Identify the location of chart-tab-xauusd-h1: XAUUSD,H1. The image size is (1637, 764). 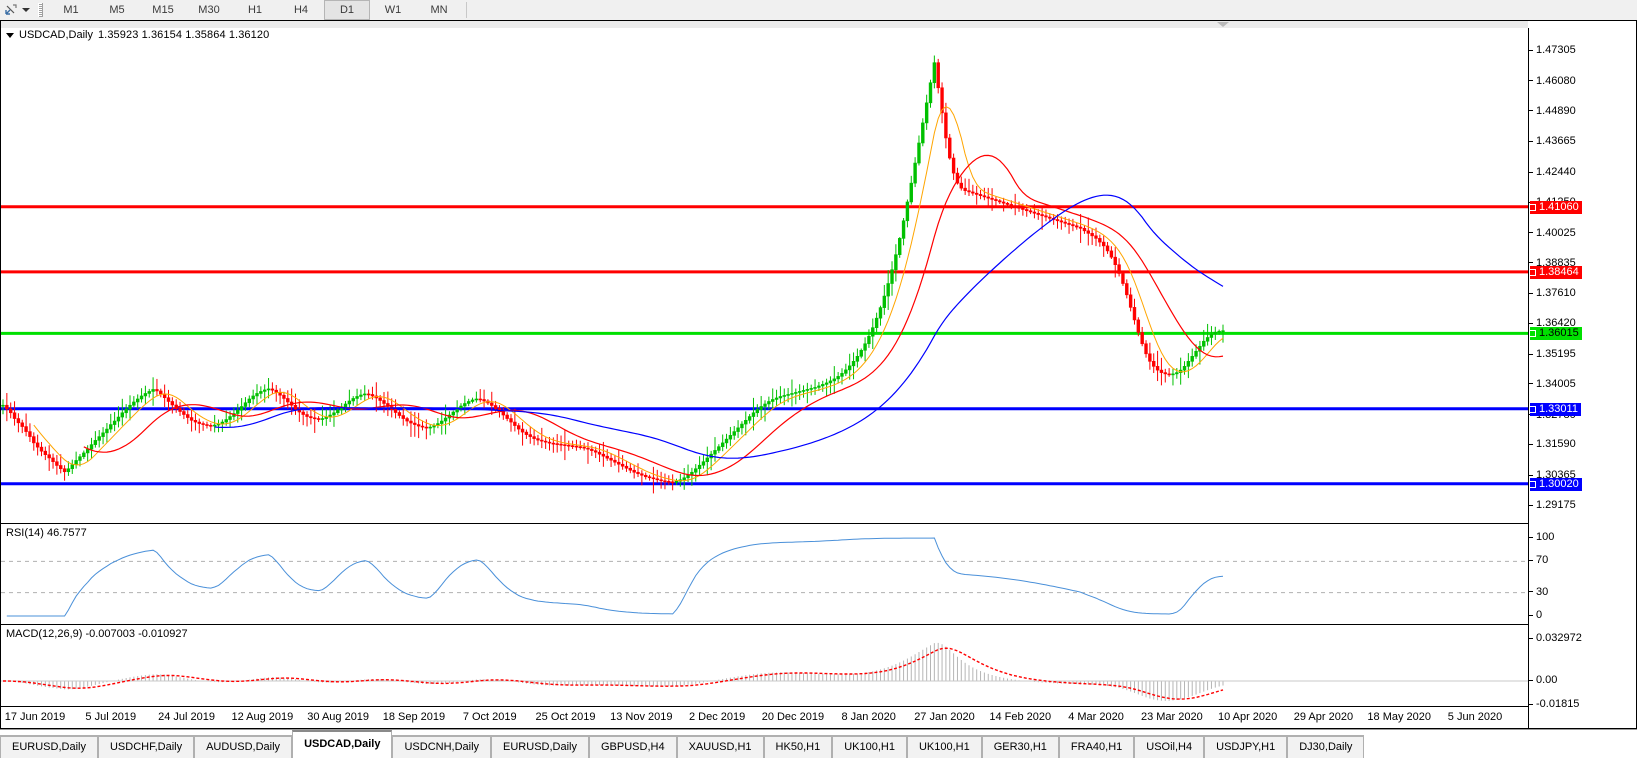
(720, 746).